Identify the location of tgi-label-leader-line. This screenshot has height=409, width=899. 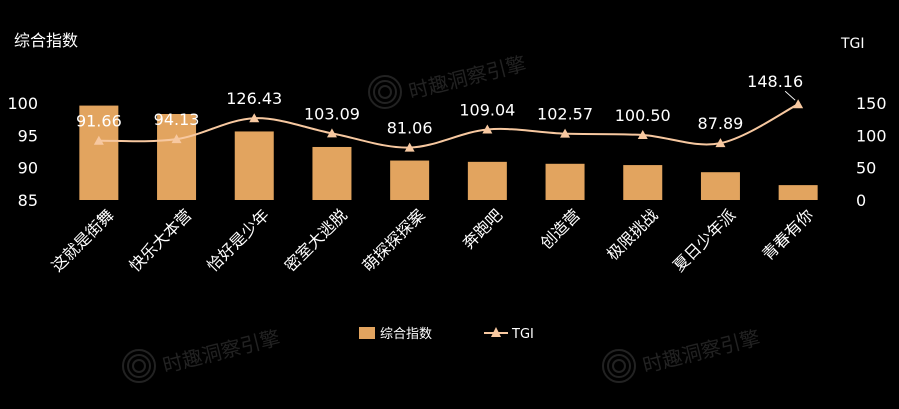
(790, 95).